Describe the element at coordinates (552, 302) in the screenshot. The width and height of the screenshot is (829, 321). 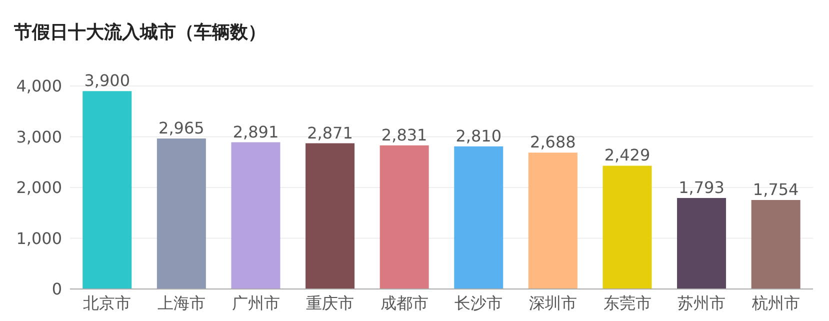
I see `x-tick-label: 深圳市` at that location.